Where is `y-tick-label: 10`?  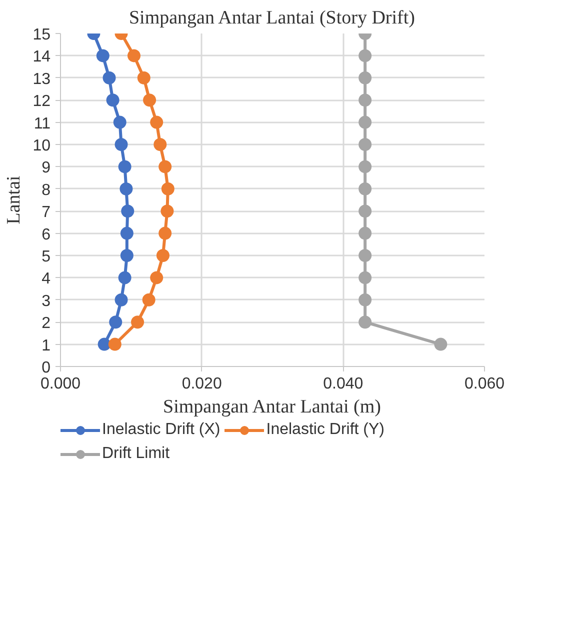 y-tick-label: 10 is located at coordinates (41, 146).